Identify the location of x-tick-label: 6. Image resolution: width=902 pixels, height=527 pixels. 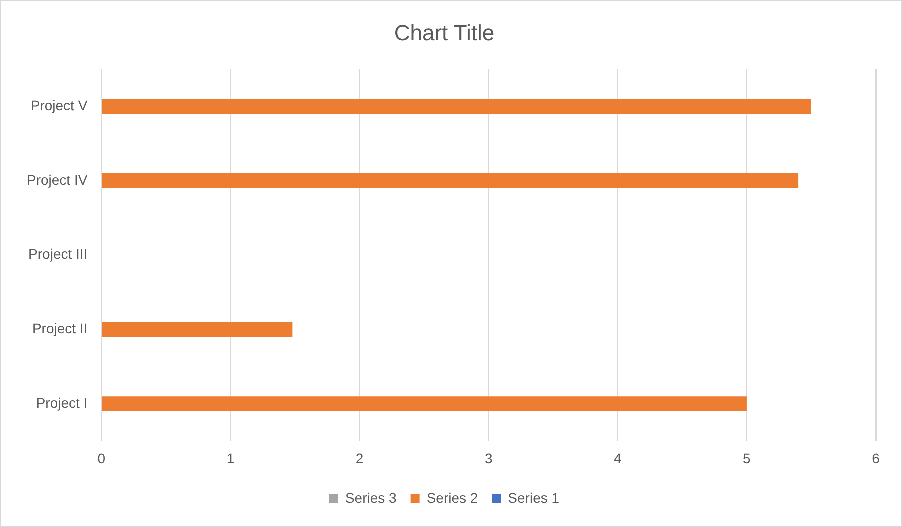
(876, 458).